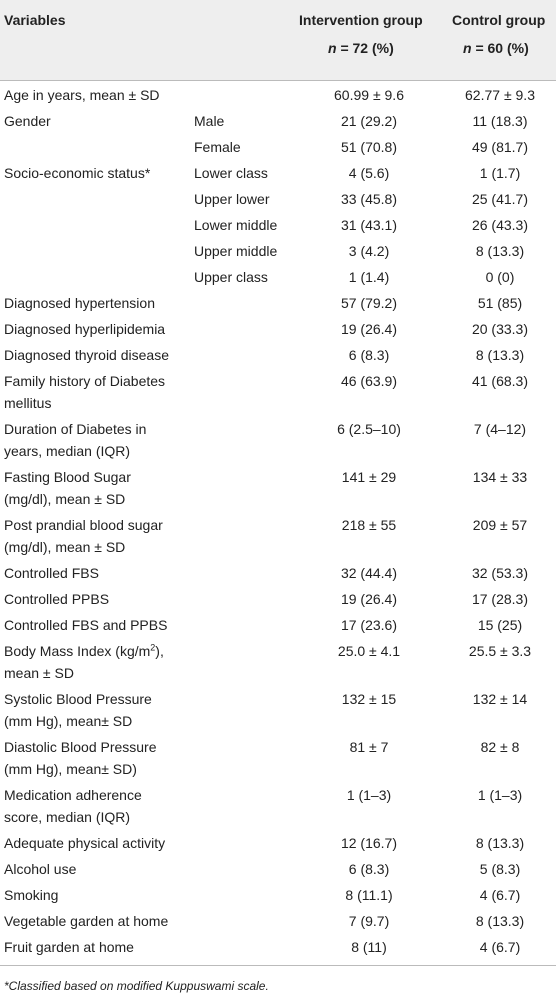  I want to click on variable-cell: Alcohol use, so click(97, 869).